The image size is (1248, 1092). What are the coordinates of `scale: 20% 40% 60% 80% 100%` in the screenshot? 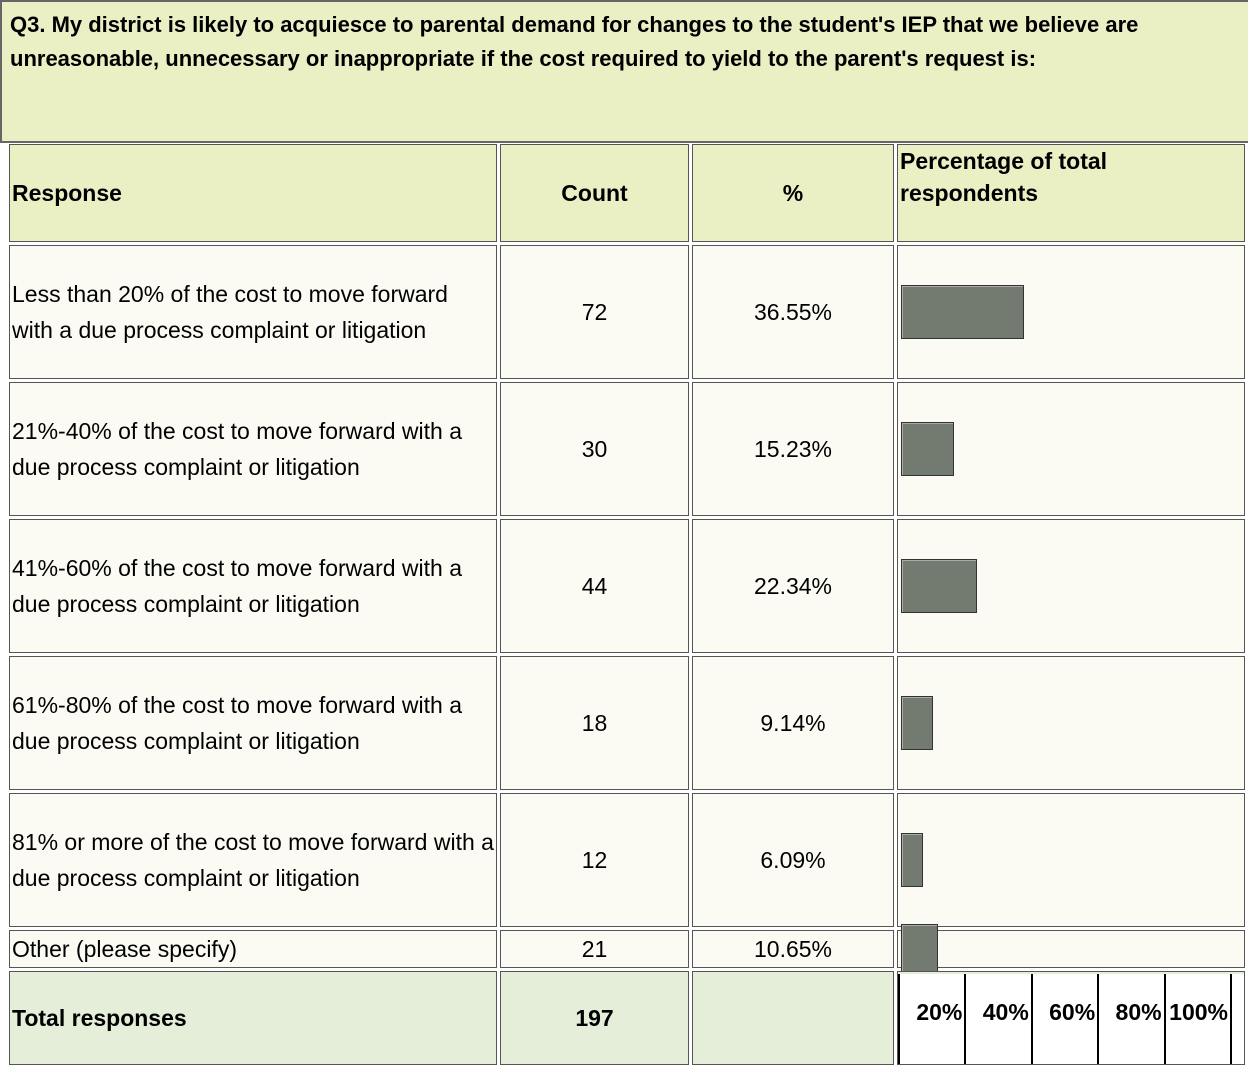 It's located at (1071, 1019).